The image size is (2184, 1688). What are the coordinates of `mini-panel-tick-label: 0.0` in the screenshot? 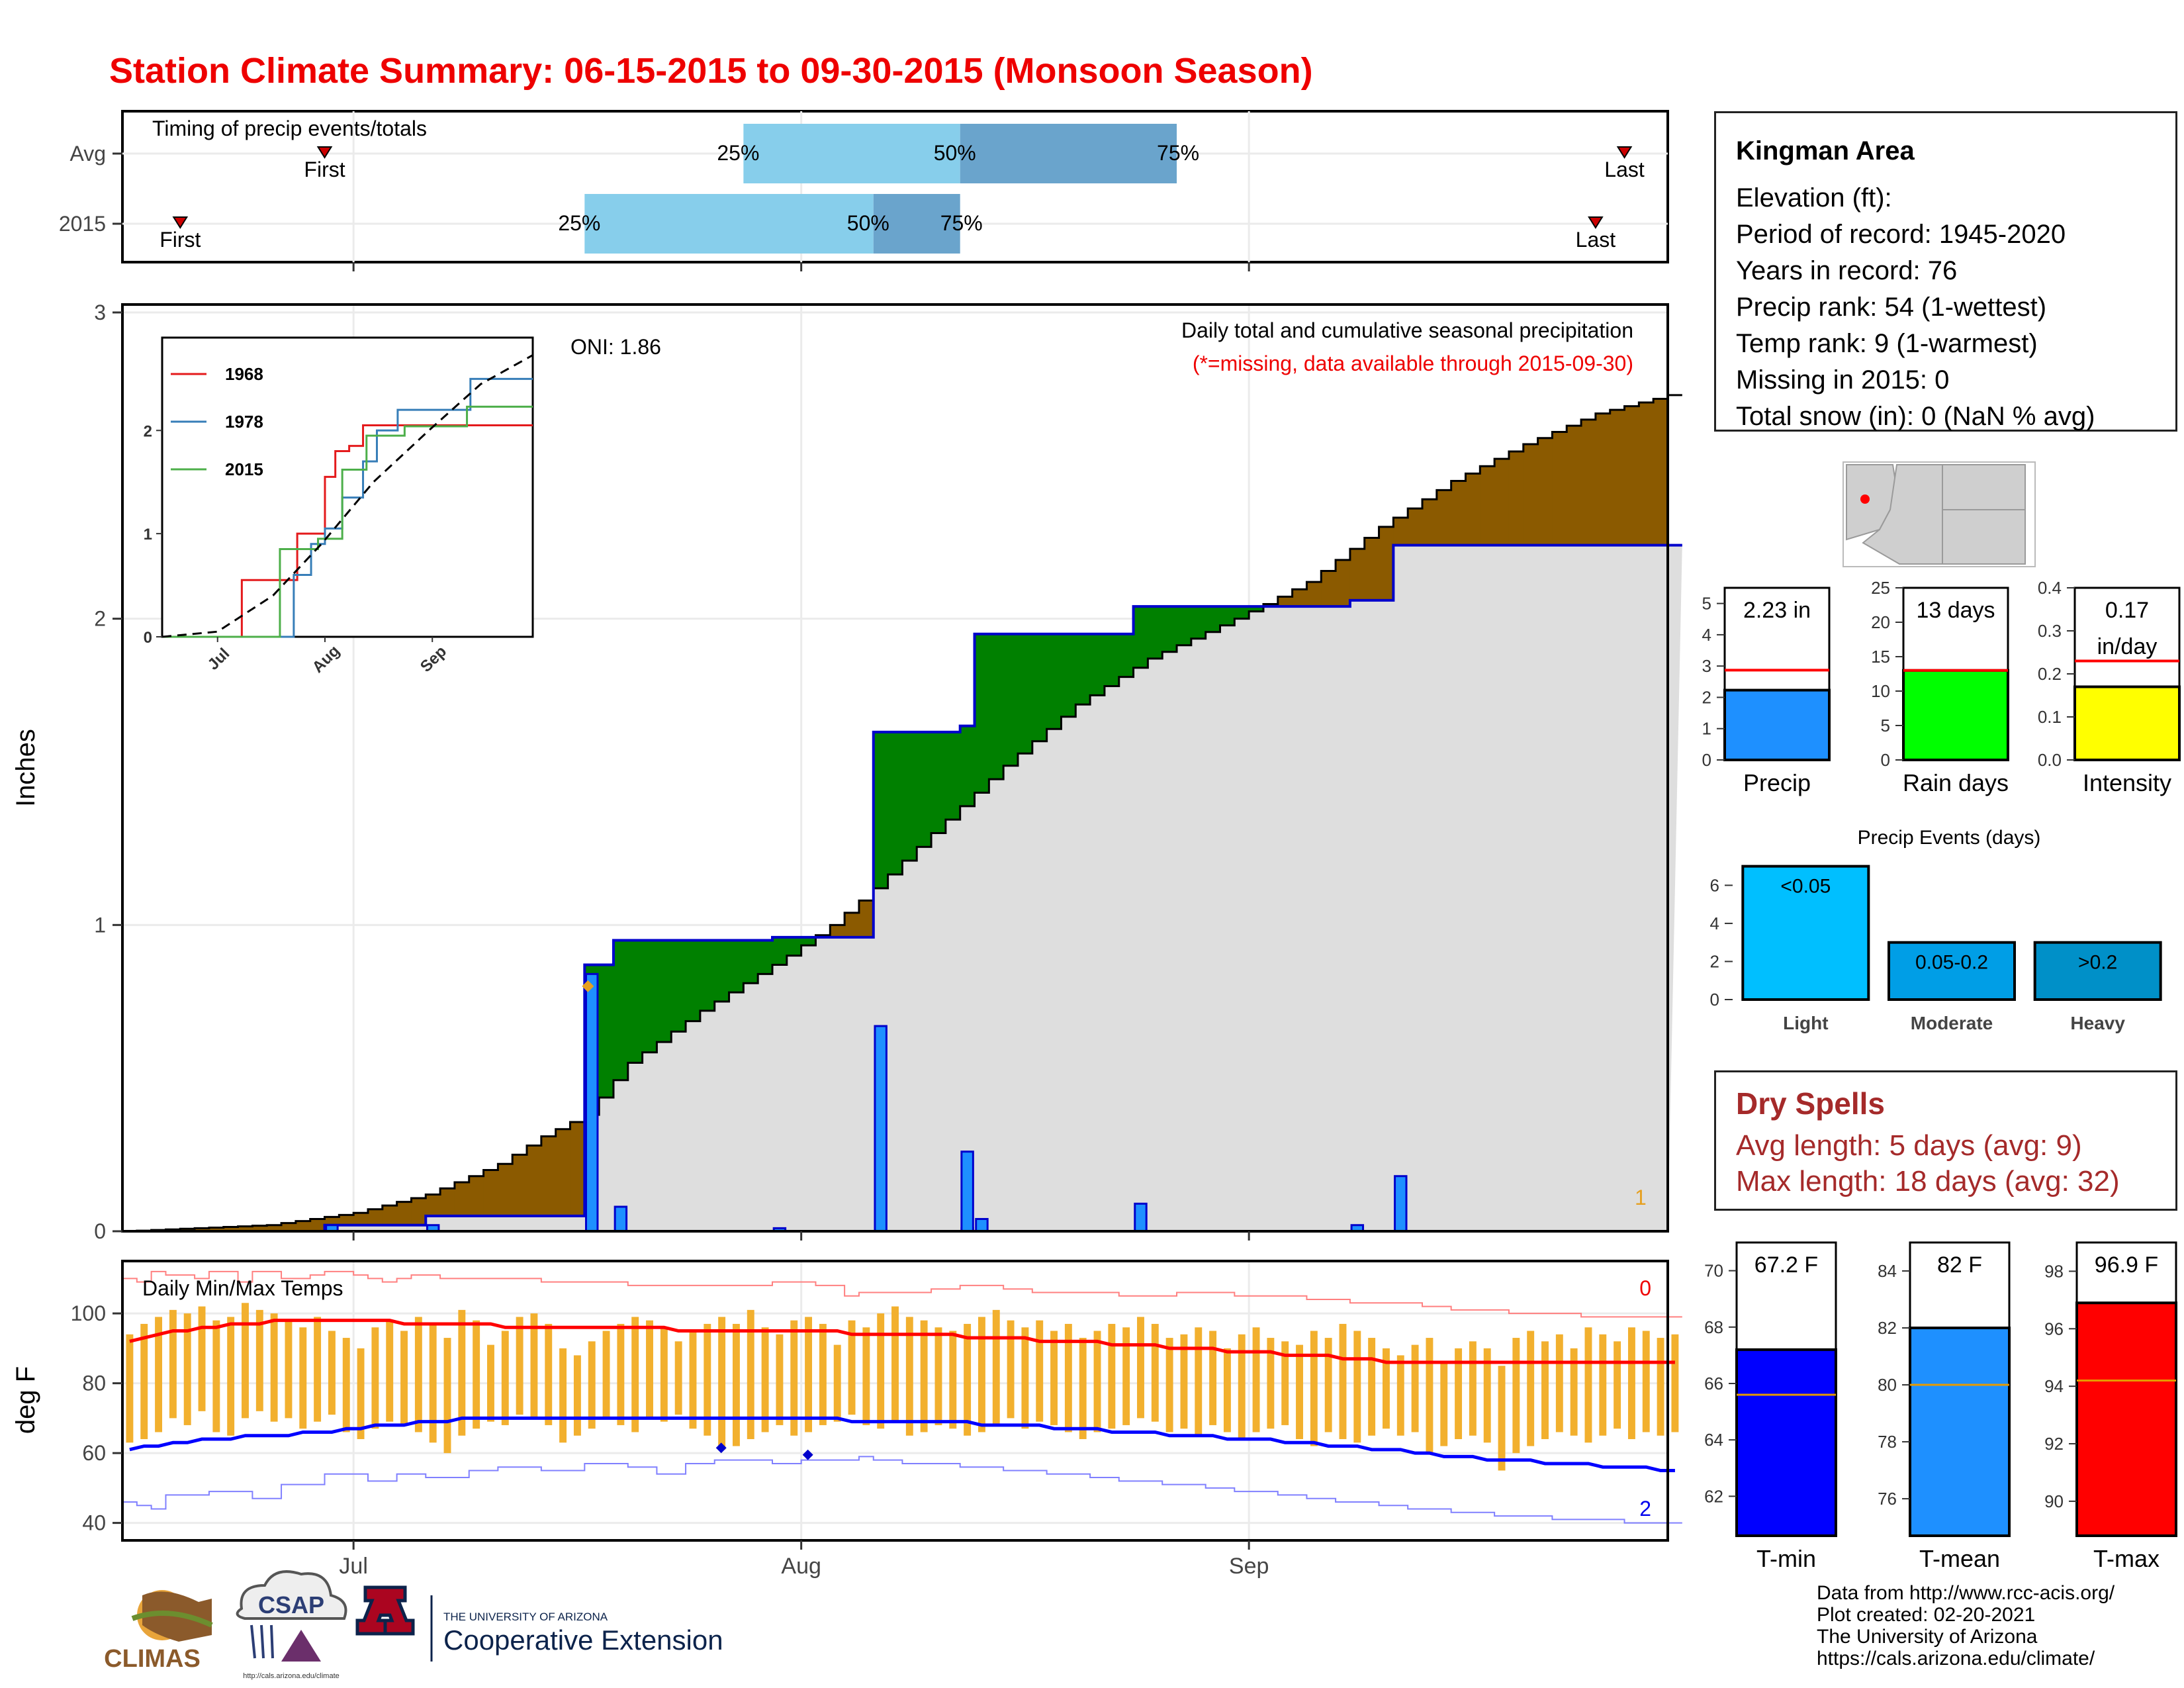 It's located at (2050, 760).